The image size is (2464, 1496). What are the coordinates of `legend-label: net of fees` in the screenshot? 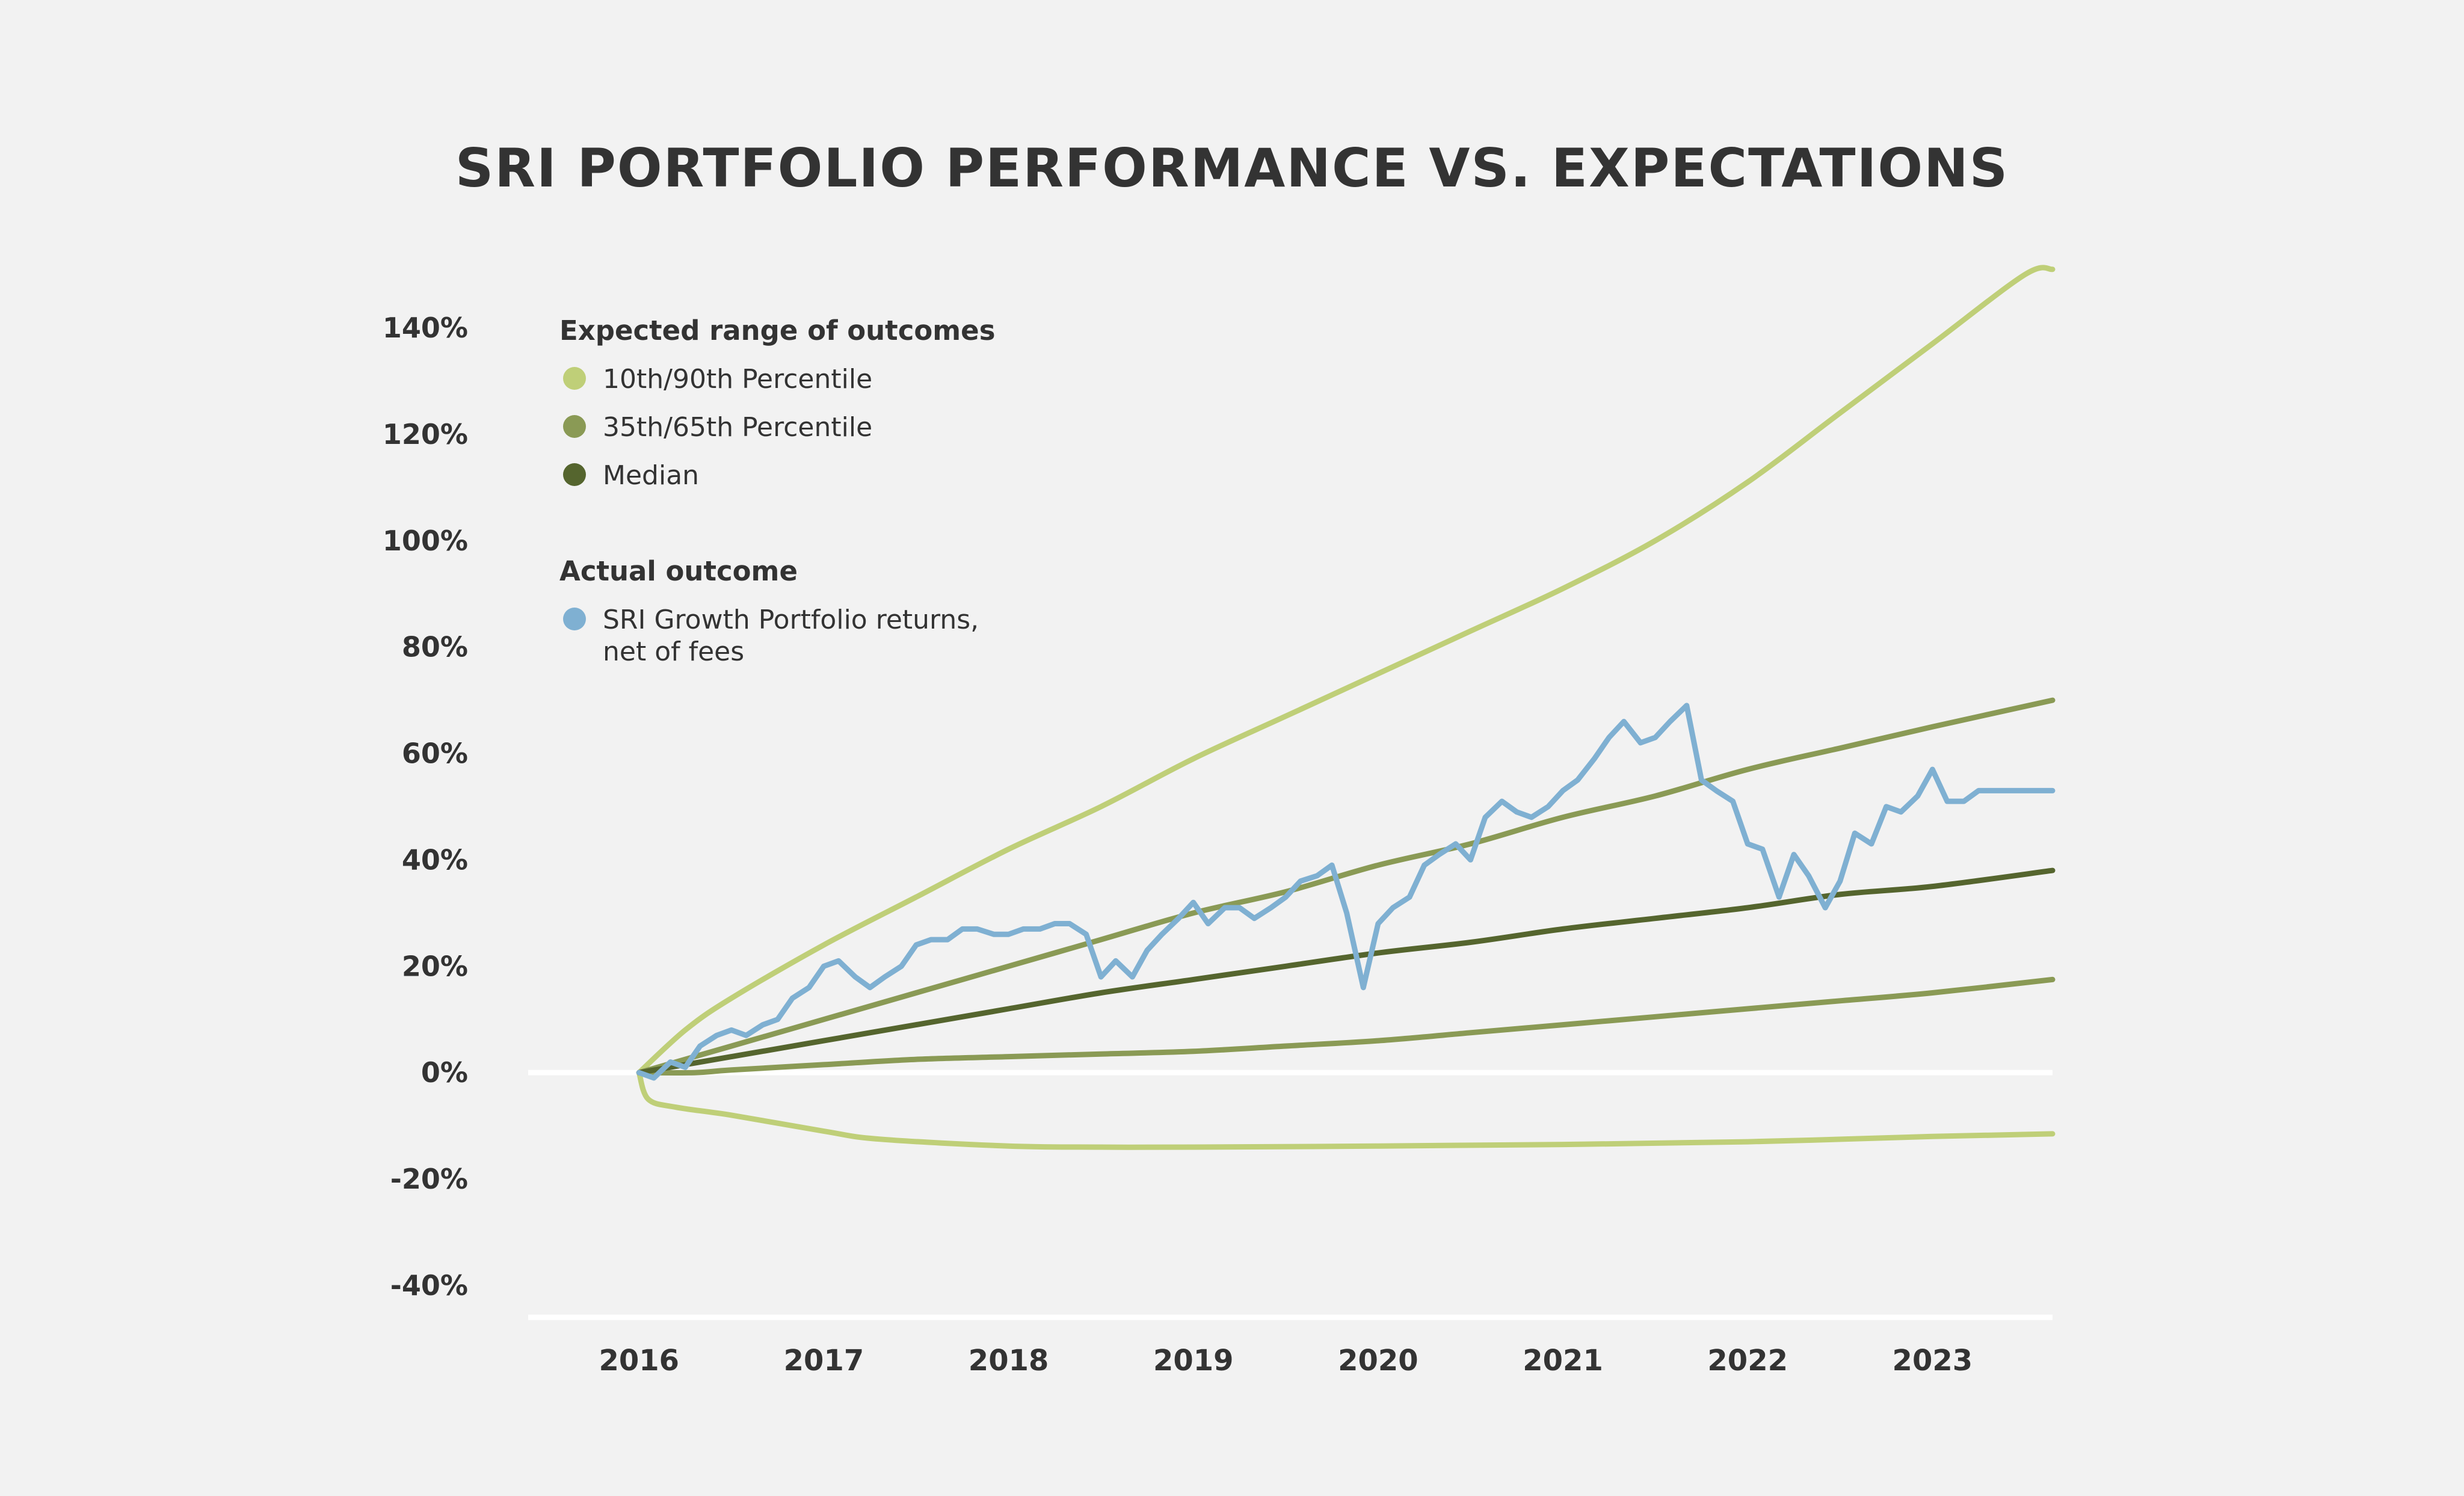 It's located at (673, 651).